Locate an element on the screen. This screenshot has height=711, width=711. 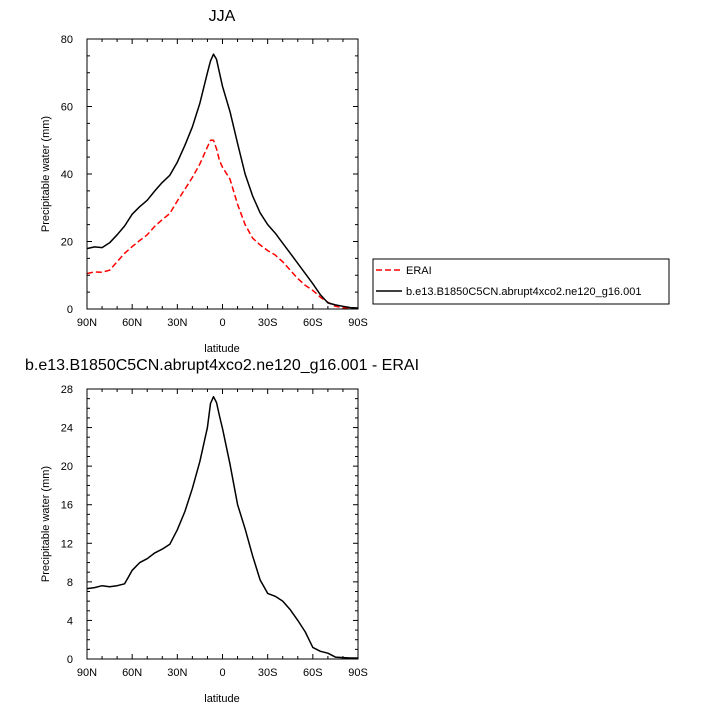
y-tick-label: 12 is located at coordinates (67, 544).